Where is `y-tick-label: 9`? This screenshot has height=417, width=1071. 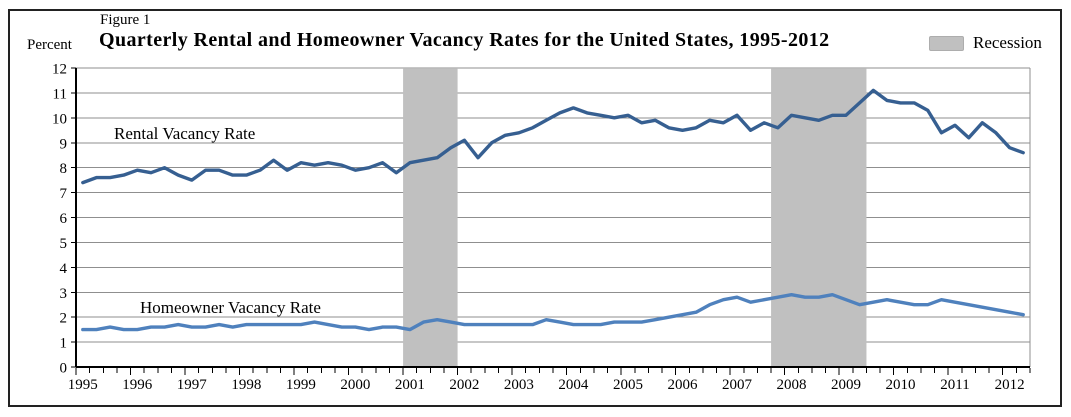 y-tick-label: 9 is located at coordinates (64, 144).